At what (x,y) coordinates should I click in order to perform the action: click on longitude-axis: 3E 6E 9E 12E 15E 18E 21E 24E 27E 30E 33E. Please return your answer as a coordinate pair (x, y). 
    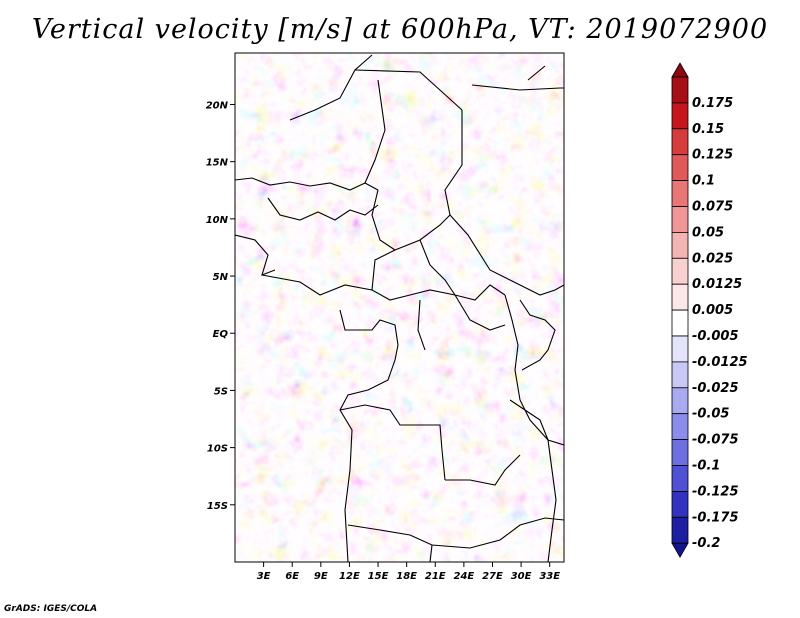
    Looking at the image, I should click on (408, 572).